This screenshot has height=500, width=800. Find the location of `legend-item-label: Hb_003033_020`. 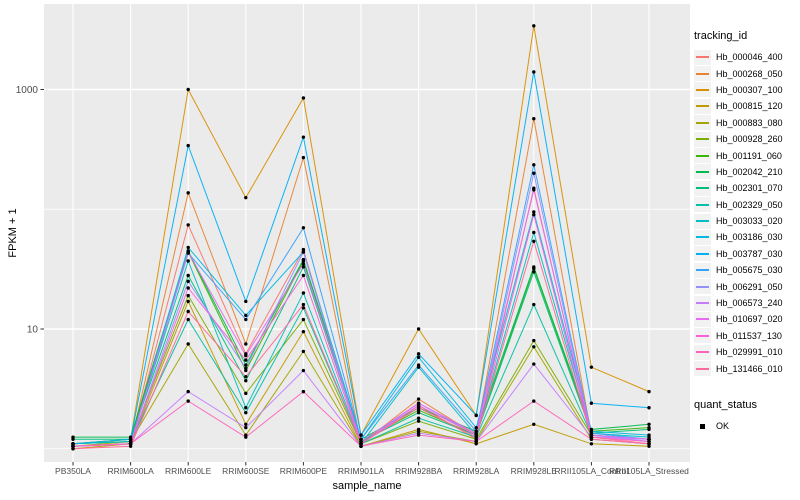

legend-item-label: Hb_003033_020 is located at coordinates (749, 221).